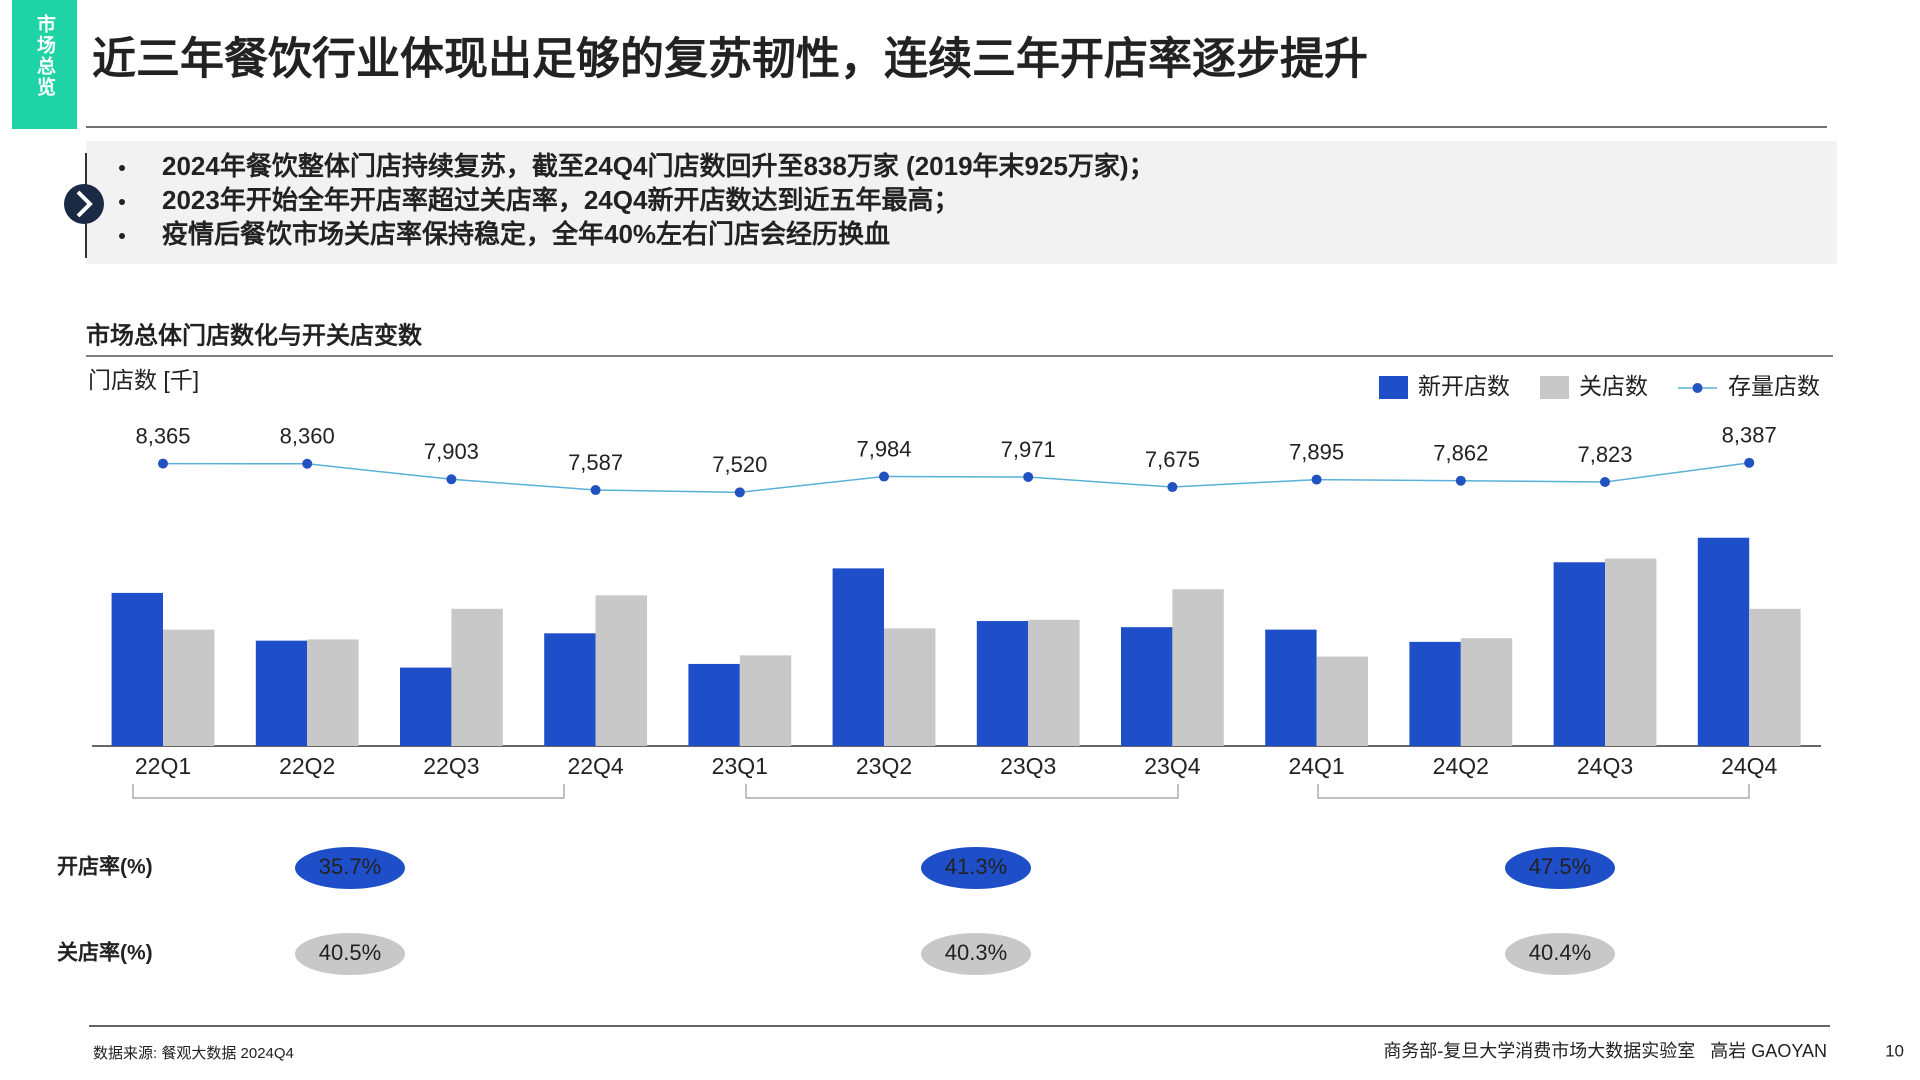 This screenshot has width=1920, height=1080. What do you see at coordinates (1028, 766) in the screenshot?
I see `x-tick-label: 23Q3` at bounding box center [1028, 766].